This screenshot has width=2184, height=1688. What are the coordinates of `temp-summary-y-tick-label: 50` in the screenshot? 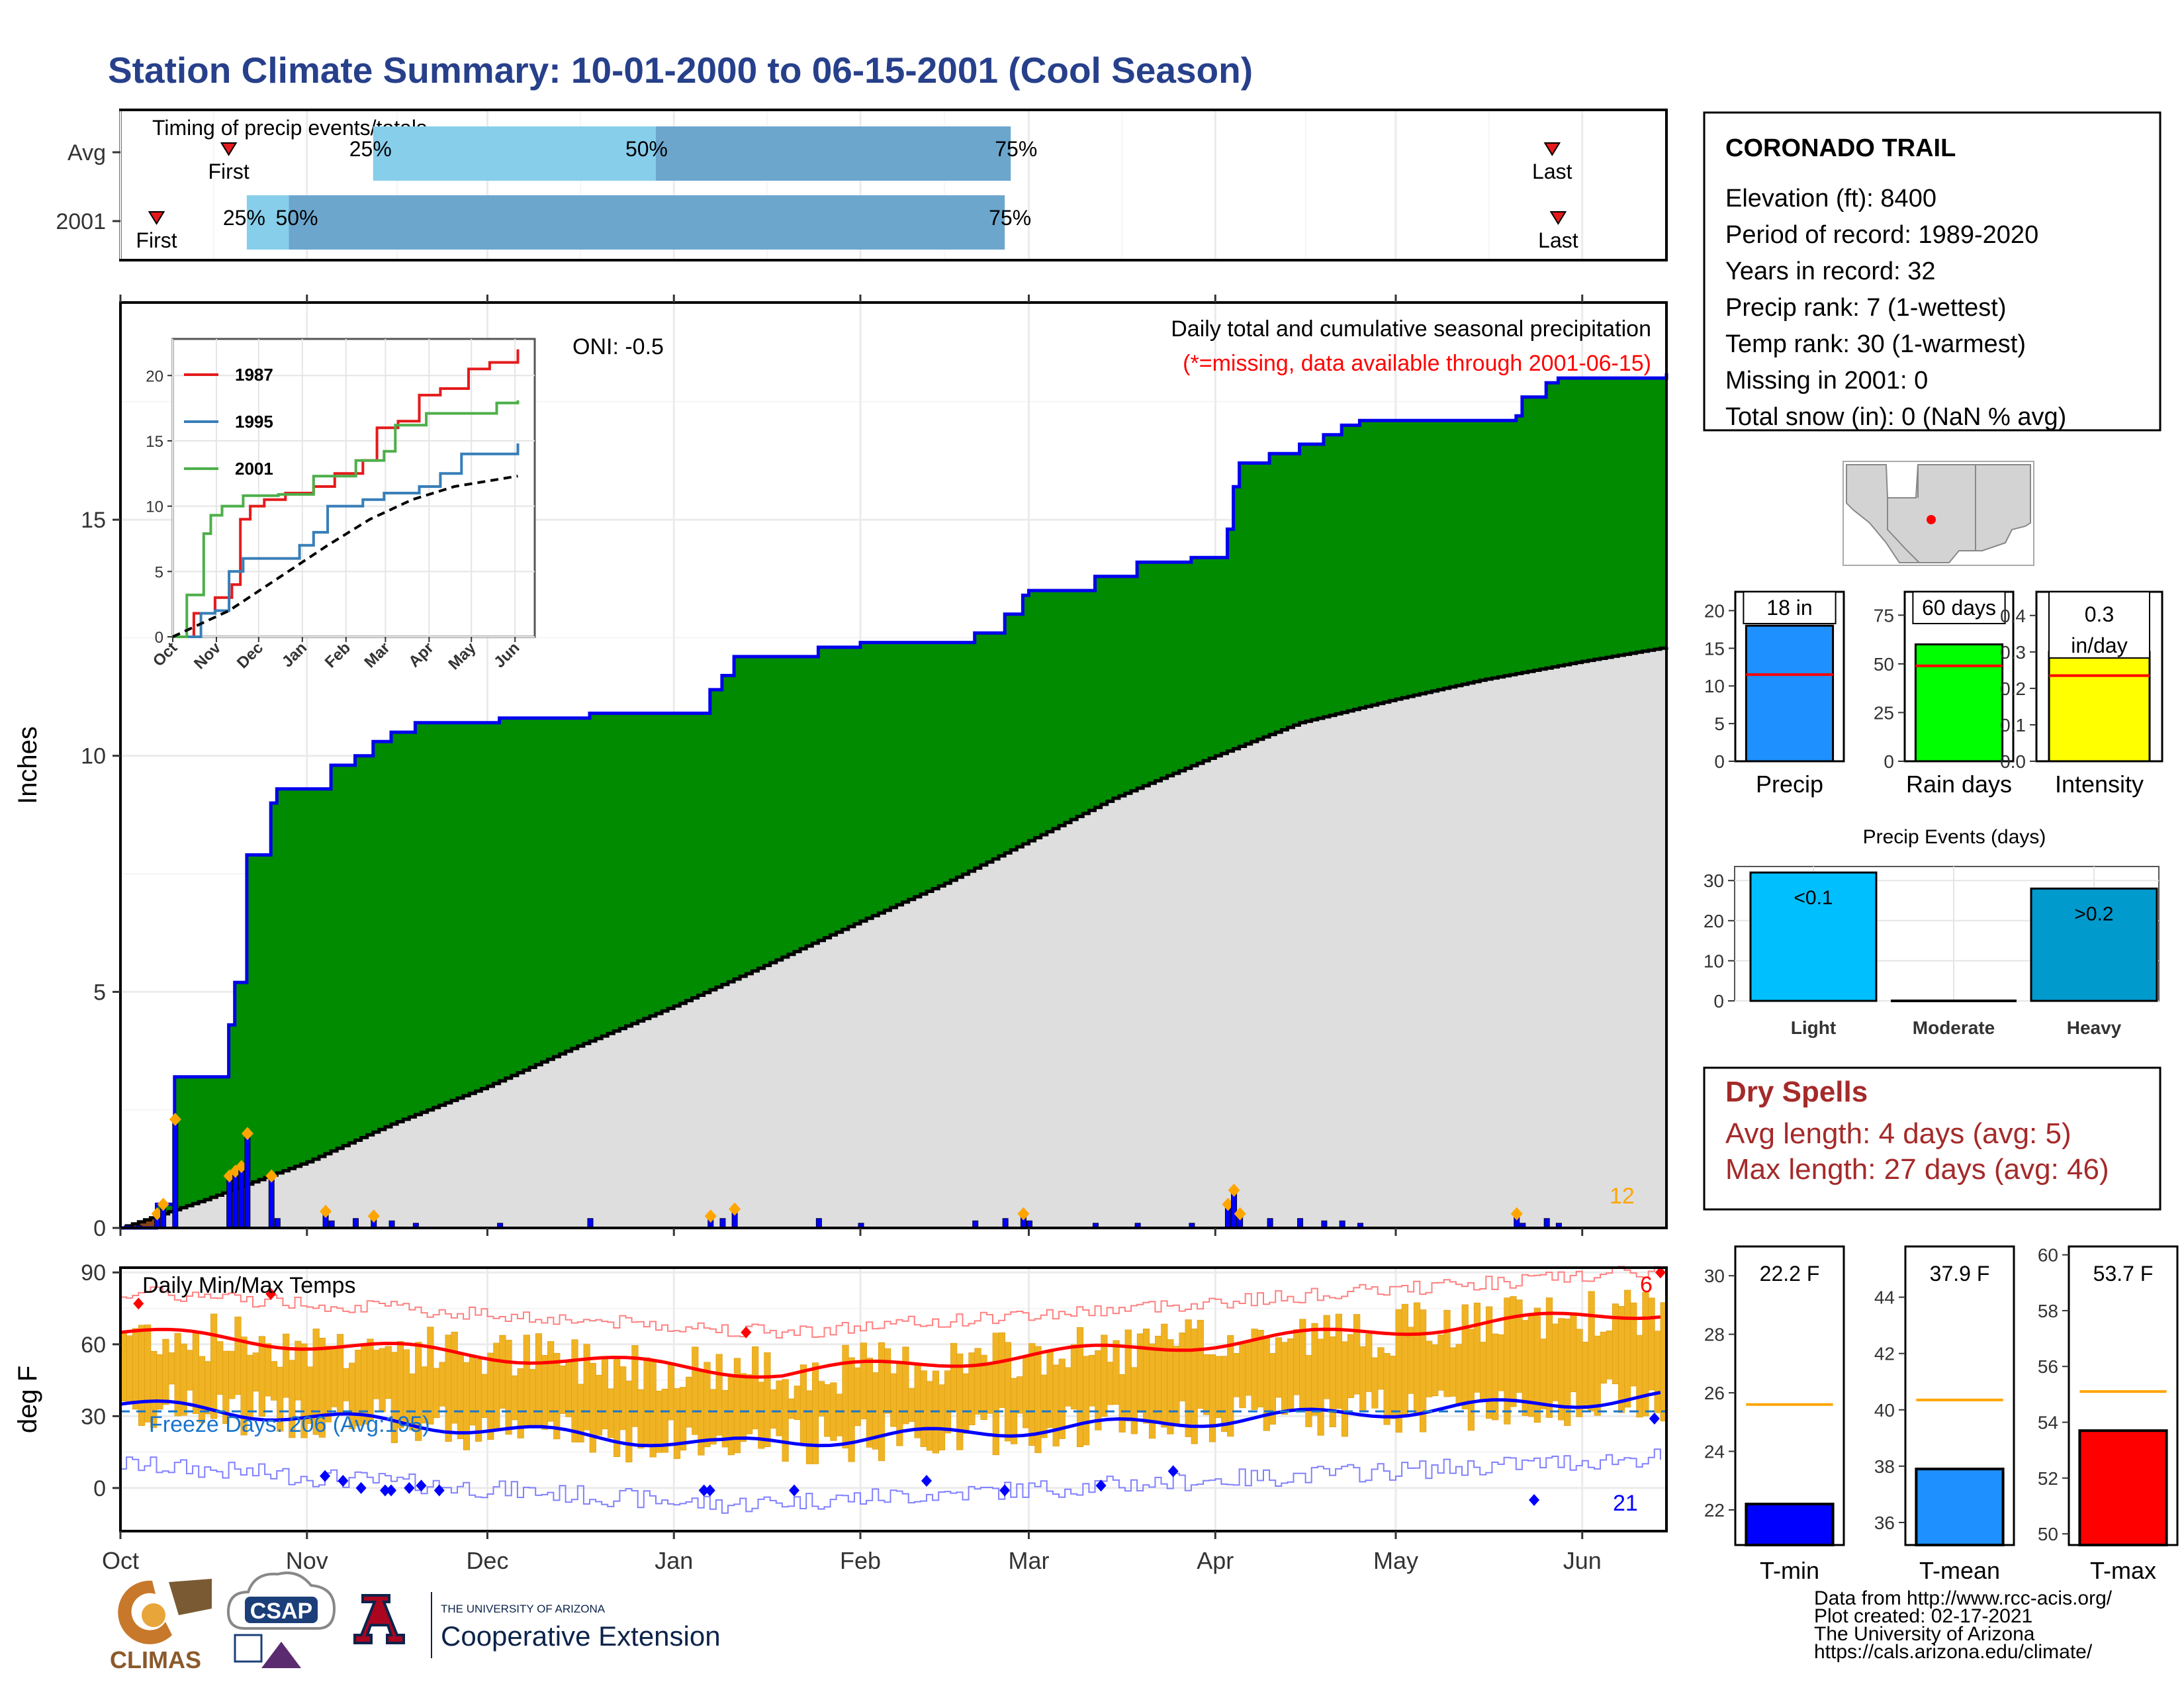 It's located at (2048, 1534).